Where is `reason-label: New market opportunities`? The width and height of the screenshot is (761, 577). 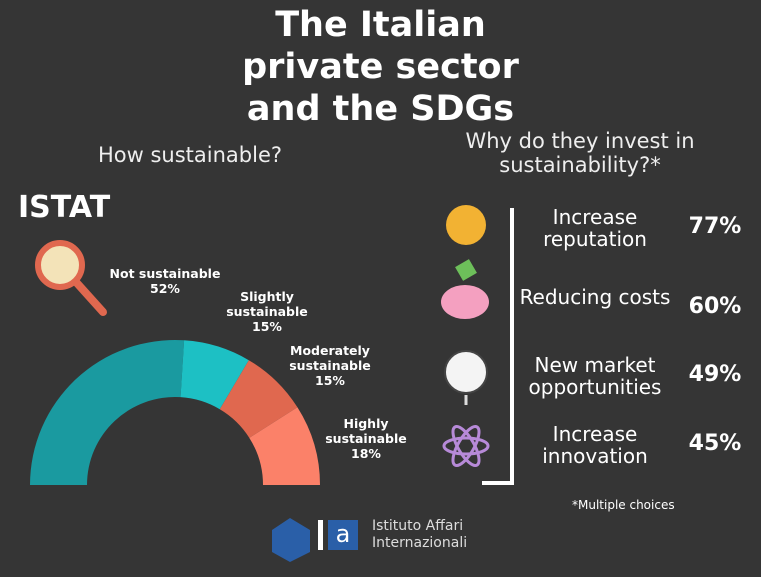
reason-label: New market opportunities is located at coordinates (595, 376).